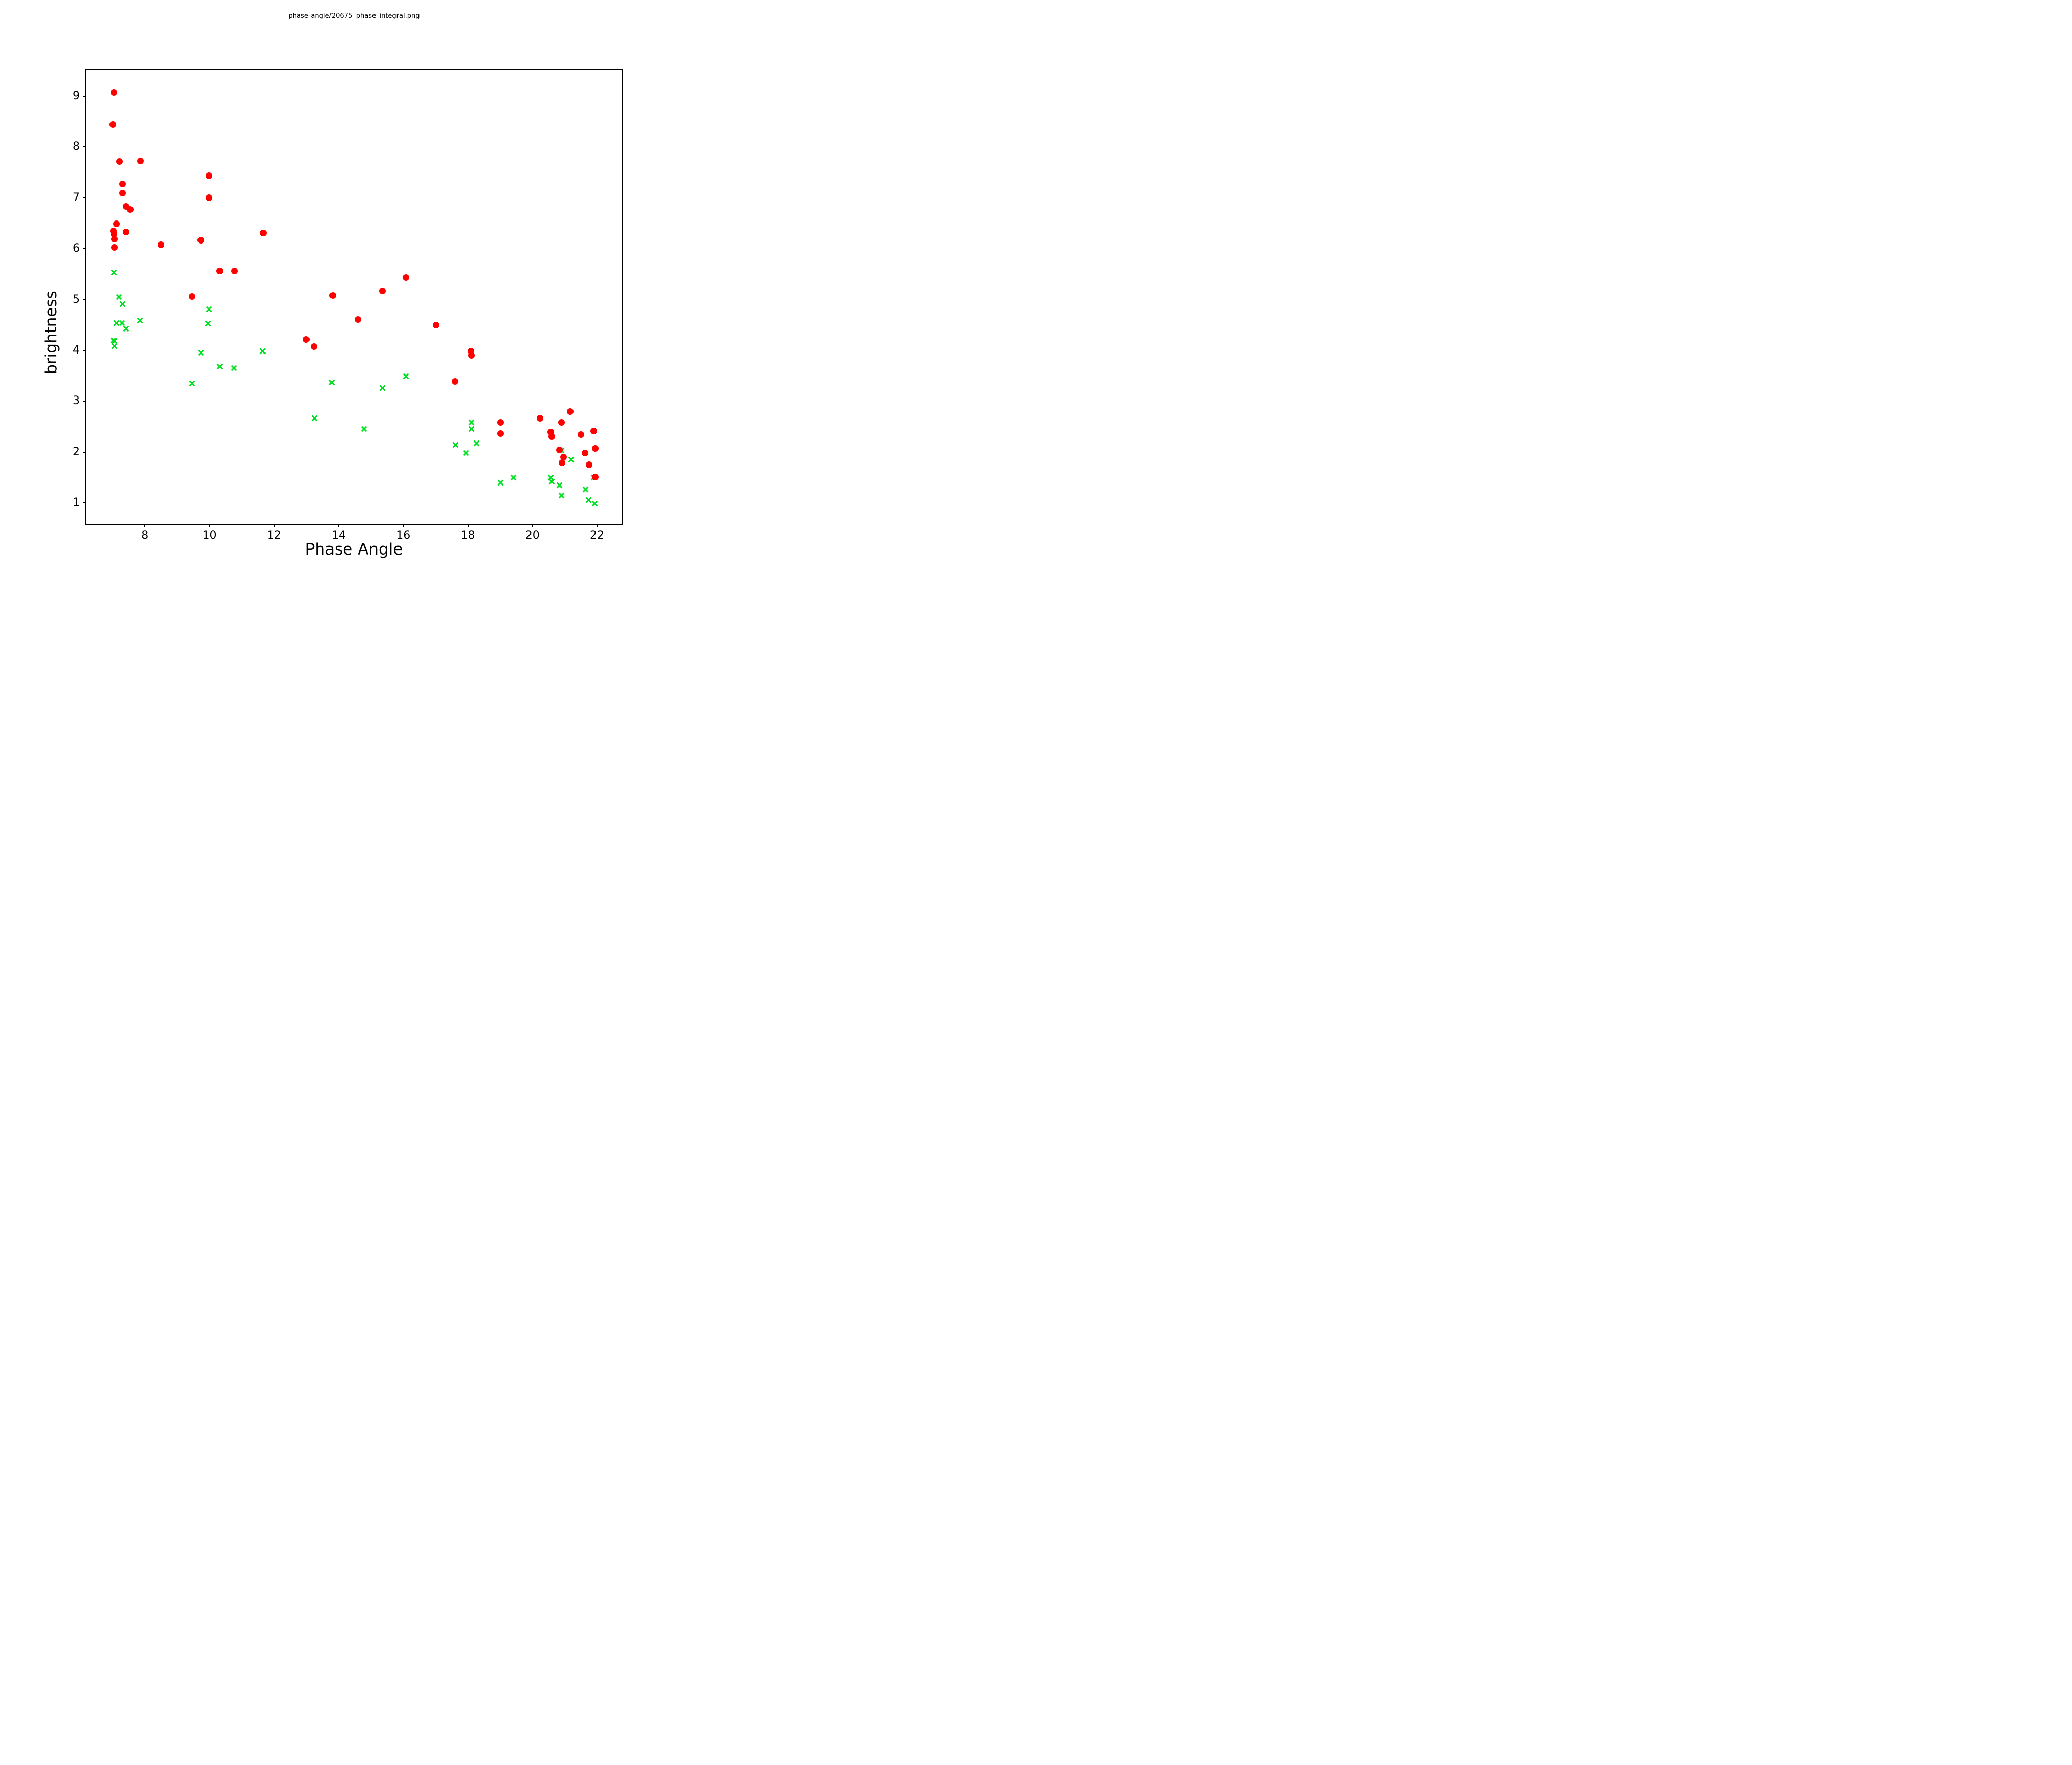  I want to click on x-tick-label: 18, so click(467, 535).